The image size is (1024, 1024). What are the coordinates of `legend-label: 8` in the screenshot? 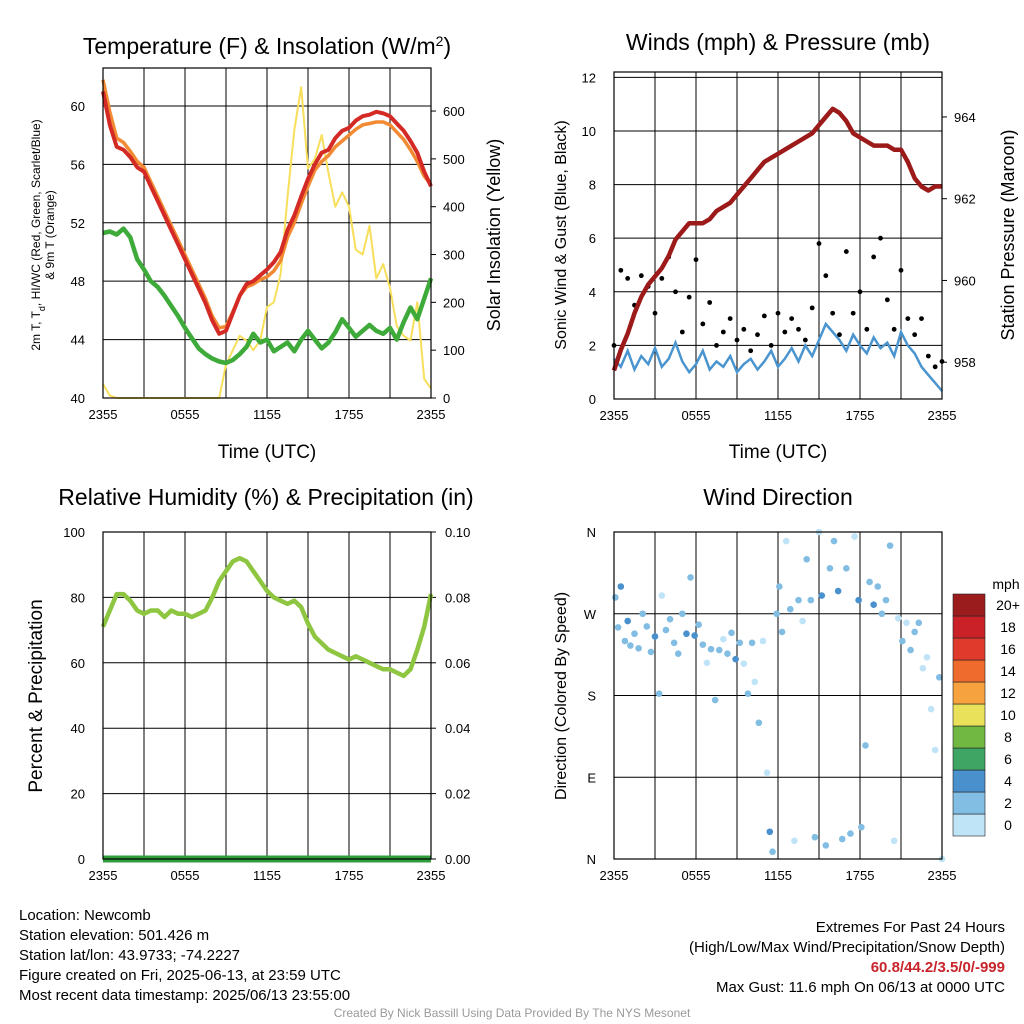 It's located at (1008, 737).